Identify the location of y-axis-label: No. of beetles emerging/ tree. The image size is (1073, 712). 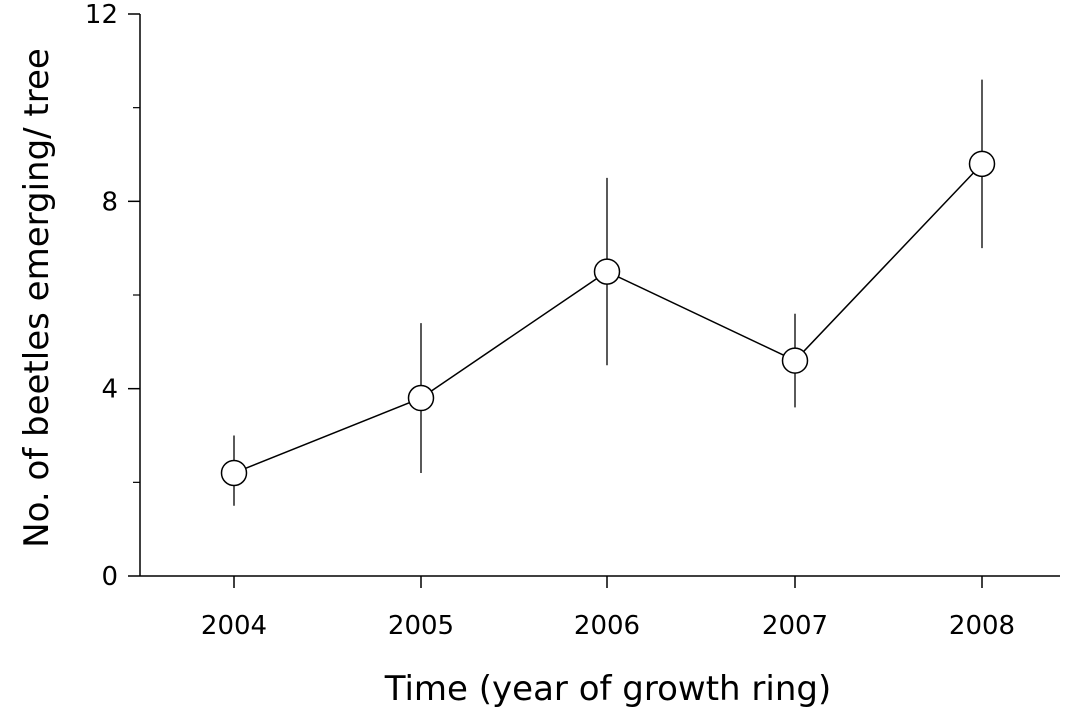
(37, 298).